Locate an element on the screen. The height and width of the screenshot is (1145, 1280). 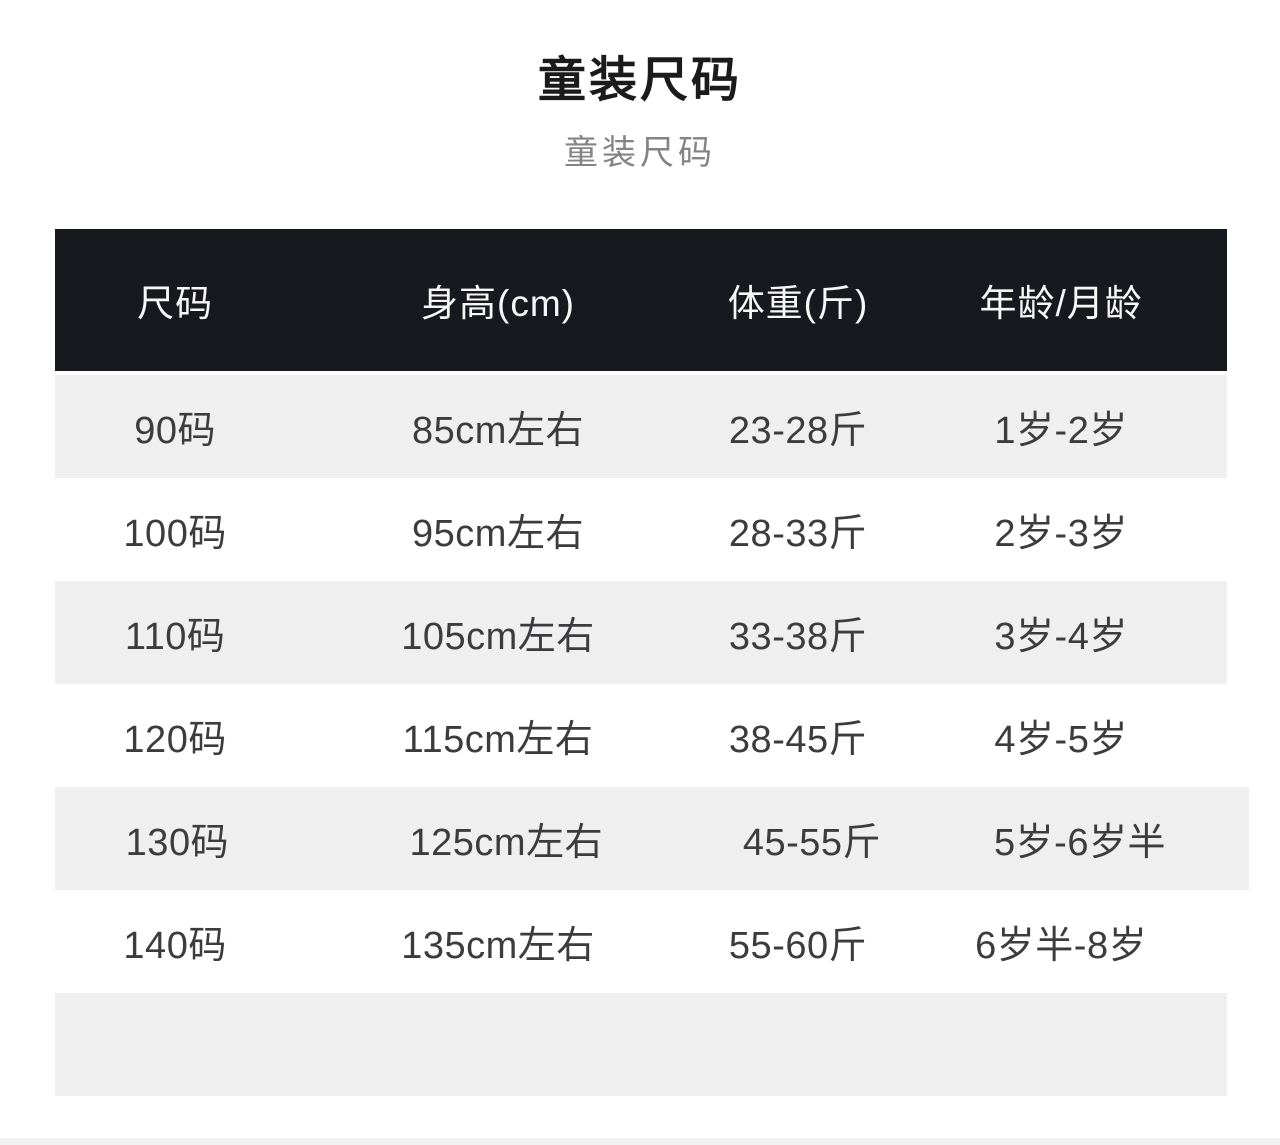
table-row: 130码 125cm左右 45-55斤 5岁-6岁半 is located at coordinates (652, 838).